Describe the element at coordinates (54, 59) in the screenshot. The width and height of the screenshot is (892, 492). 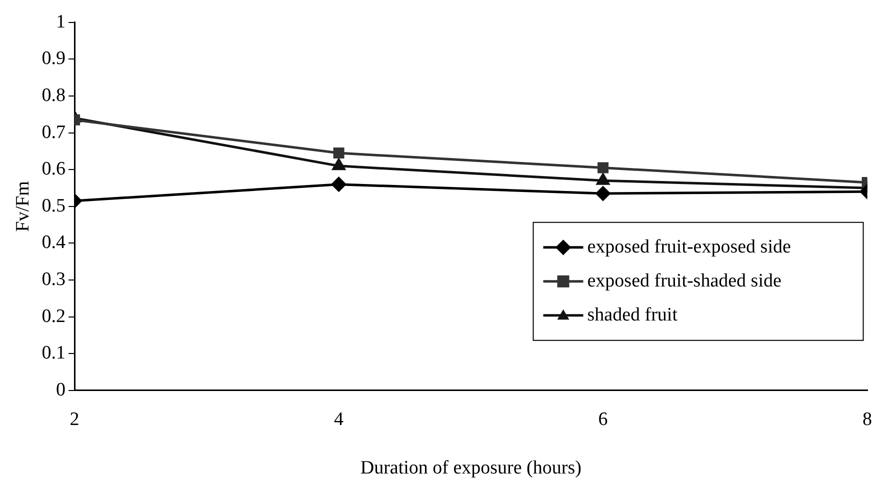
I see `y-tick-label: 0.9` at that location.